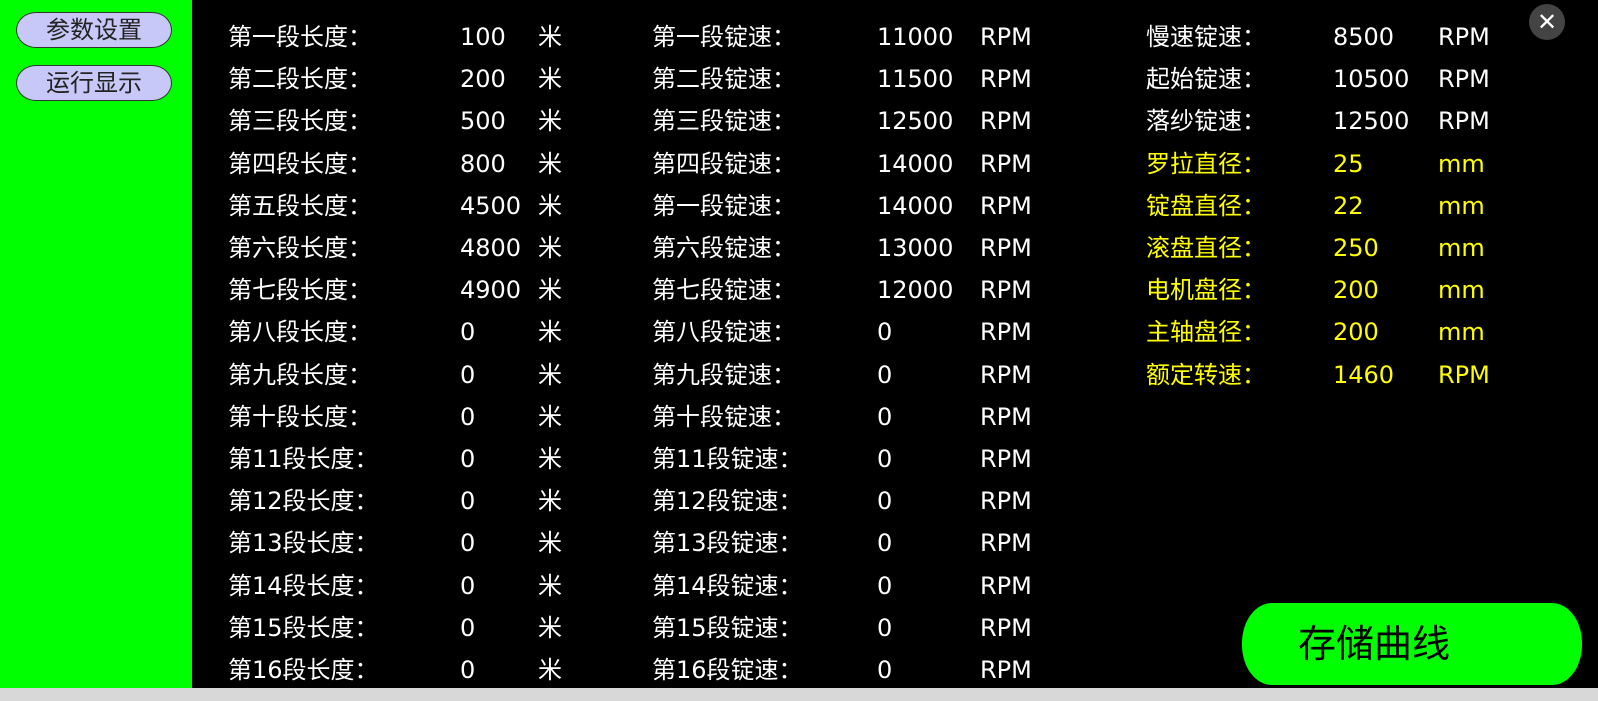 The width and height of the screenshot is (1598, 701). What do you see at coordinates (915, 248) in the screenshot?
I see `speed-value: 13000` at bounding box center [915, 248].